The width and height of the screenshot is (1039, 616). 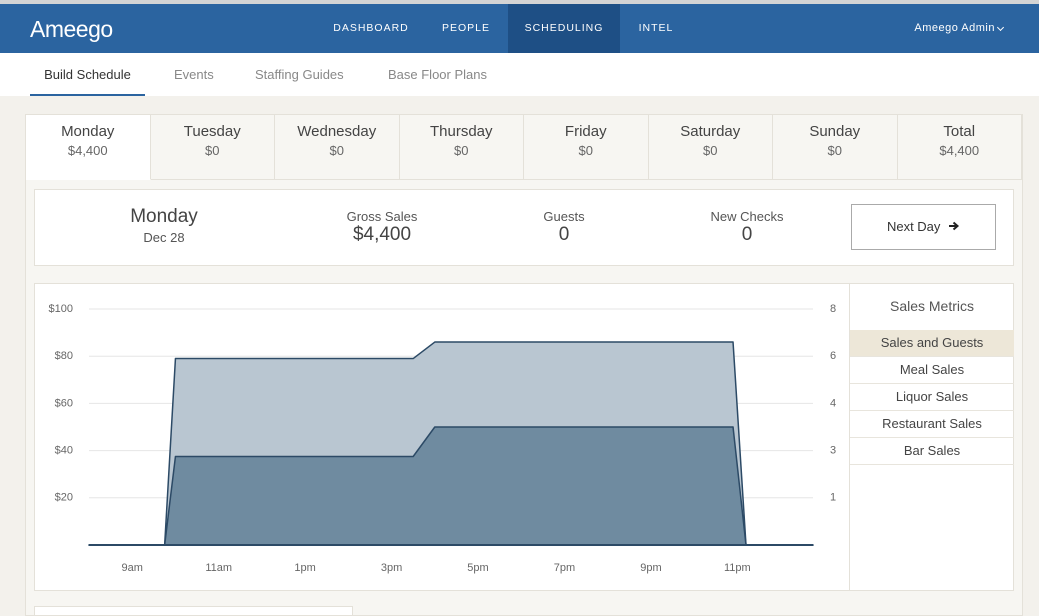 What do you see at coordinates (304, 568) in the screenshot?
I see `x-tick-label: 1pm` at bounding box center [304, 568].